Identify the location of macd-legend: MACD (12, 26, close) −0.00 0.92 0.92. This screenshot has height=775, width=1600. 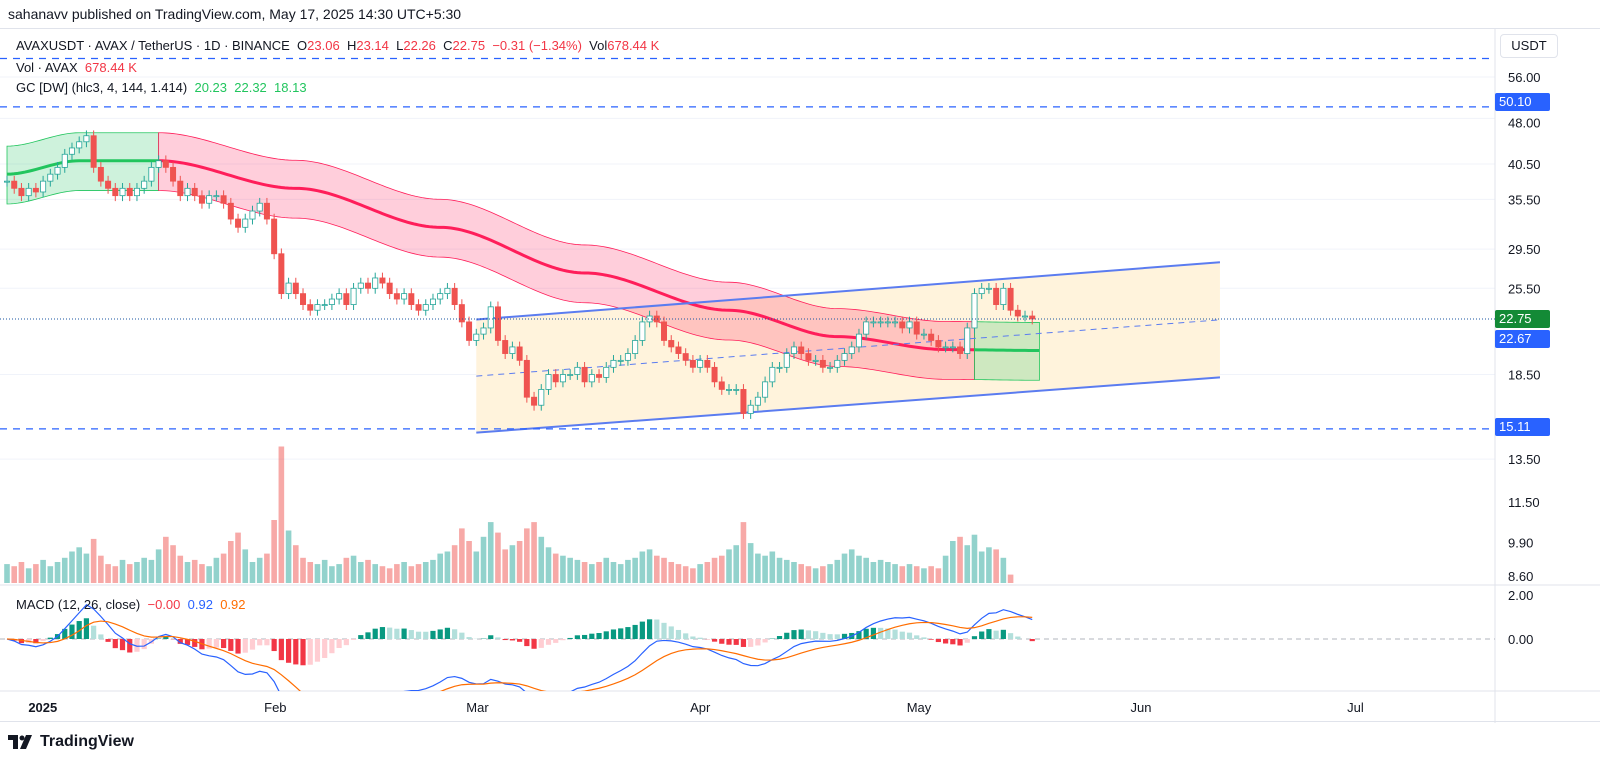
(131, 604).